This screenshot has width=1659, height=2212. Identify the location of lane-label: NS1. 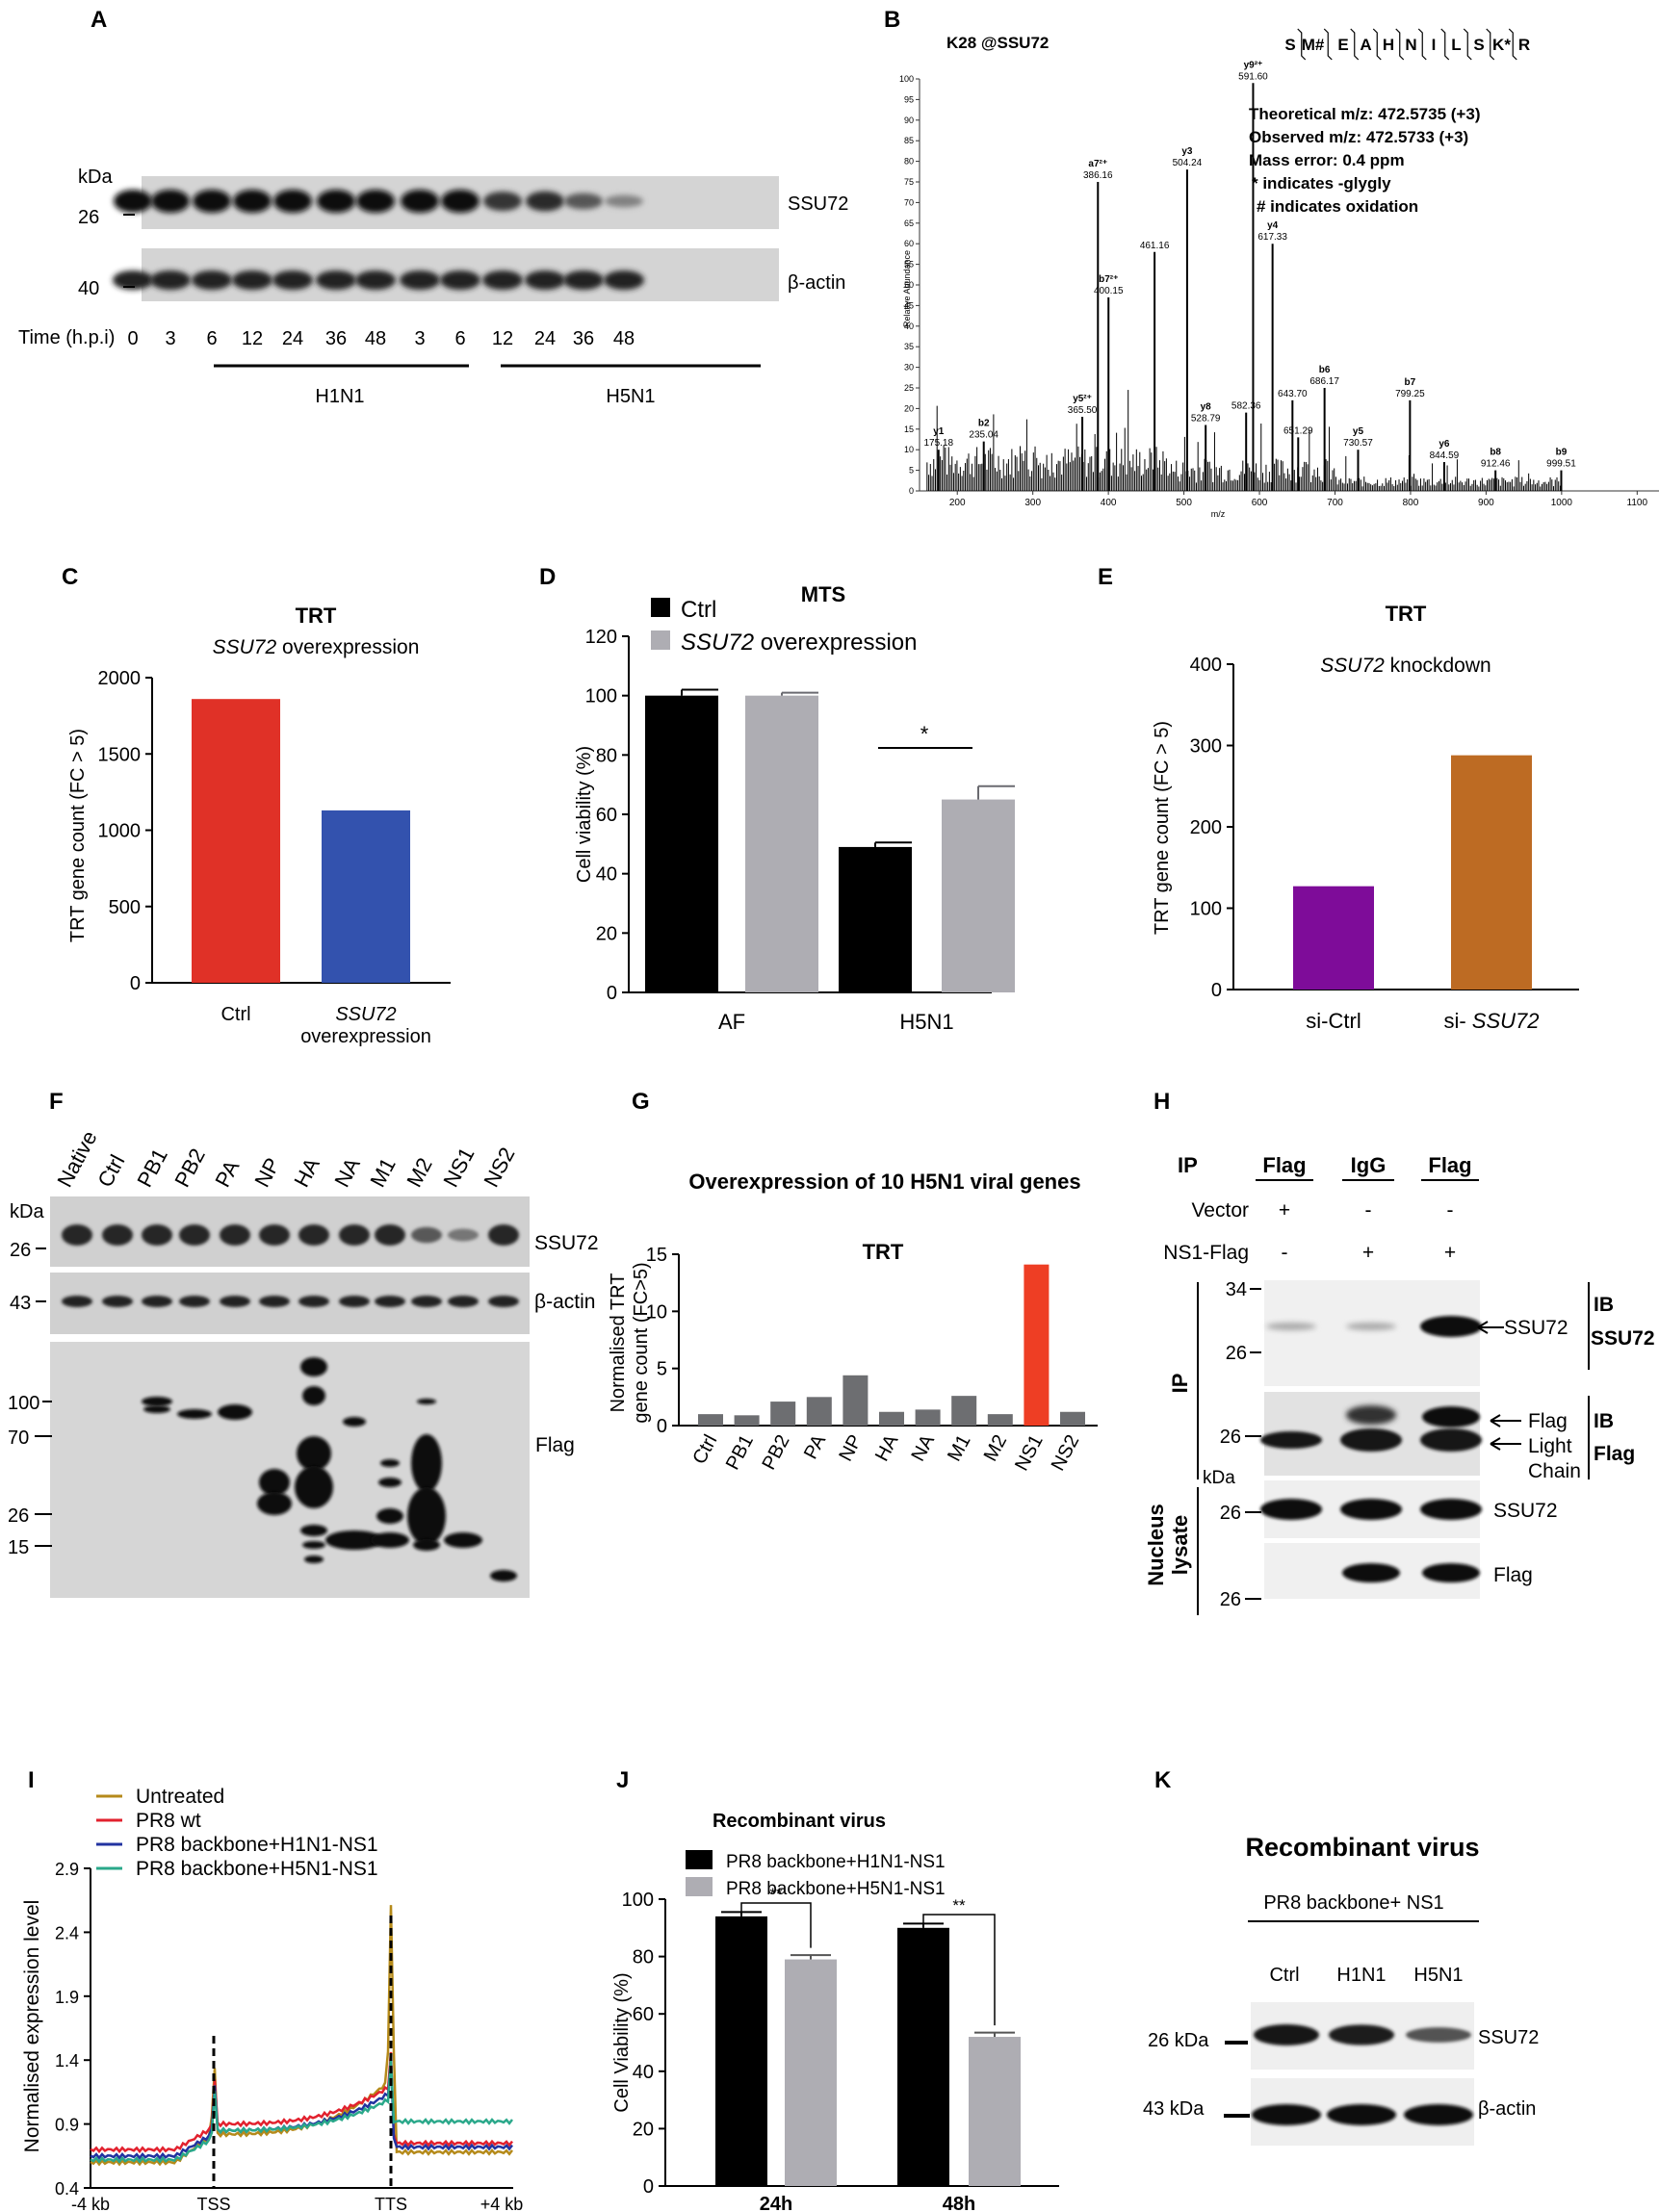
(459, 1168).